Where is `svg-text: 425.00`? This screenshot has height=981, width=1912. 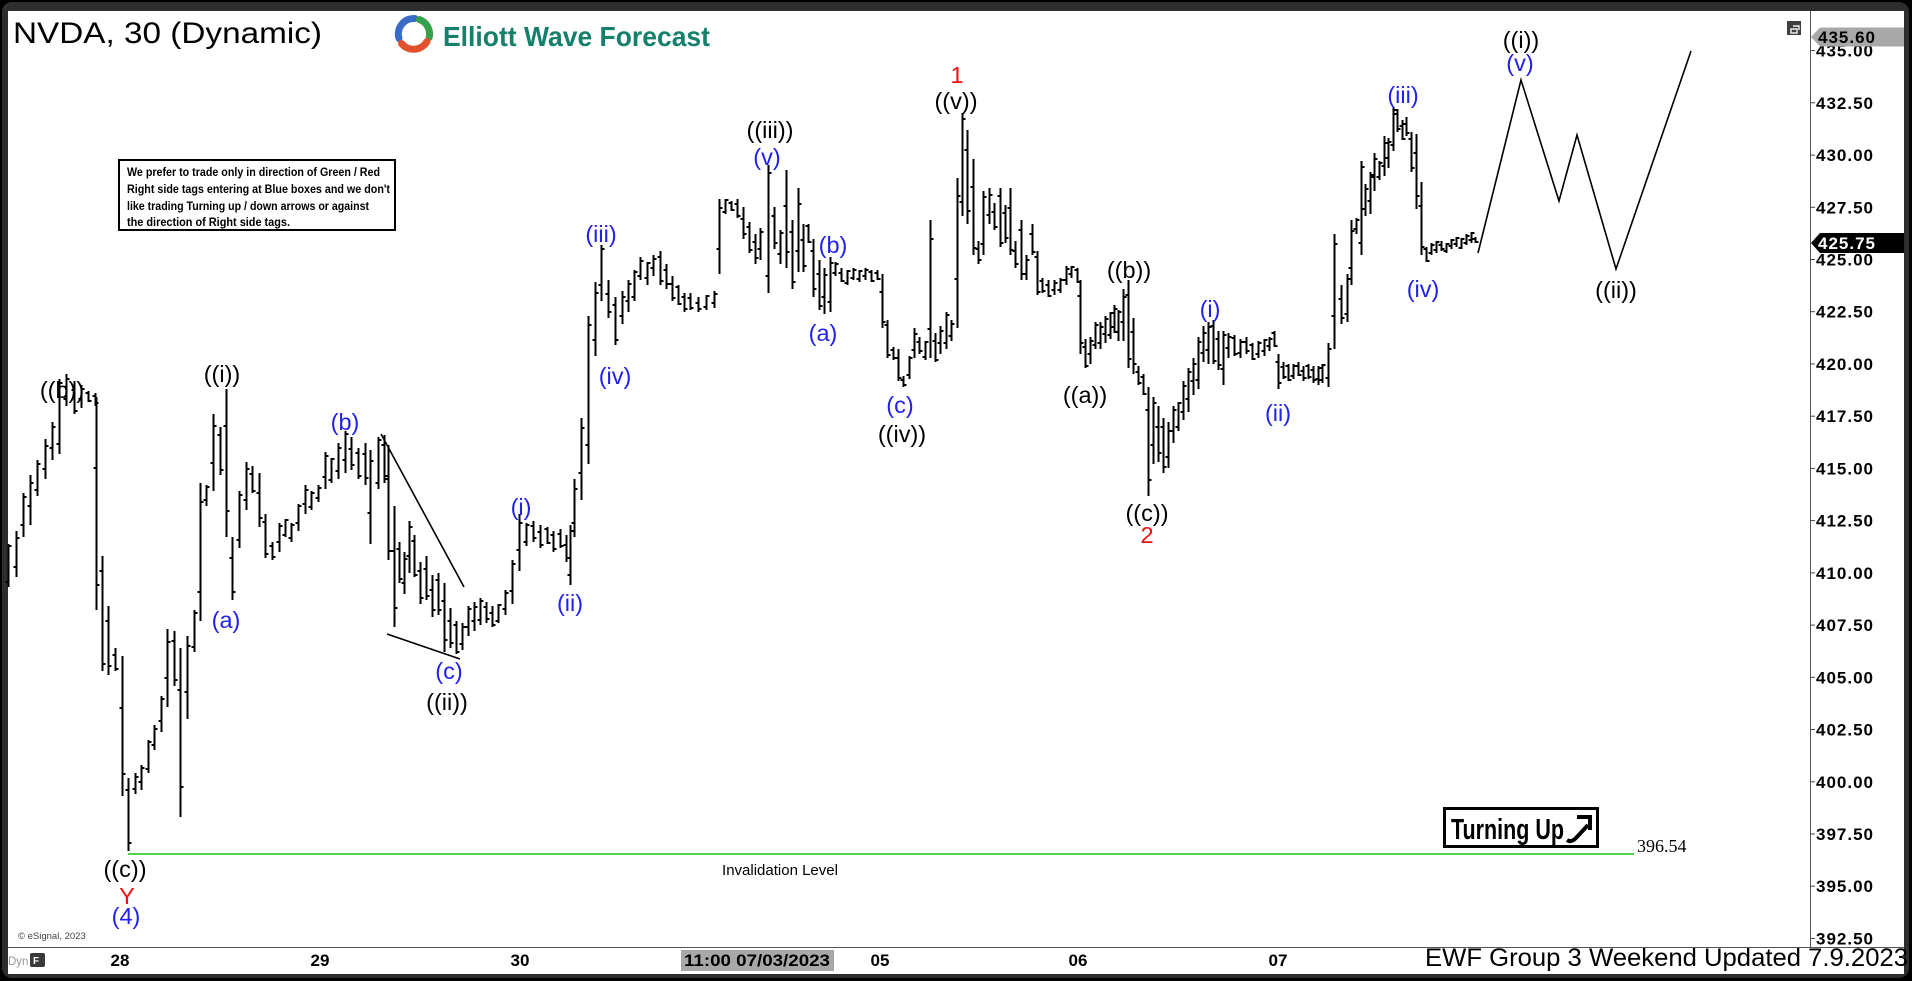 svg-text: 425.00 is located at coordinates (1844, 260).